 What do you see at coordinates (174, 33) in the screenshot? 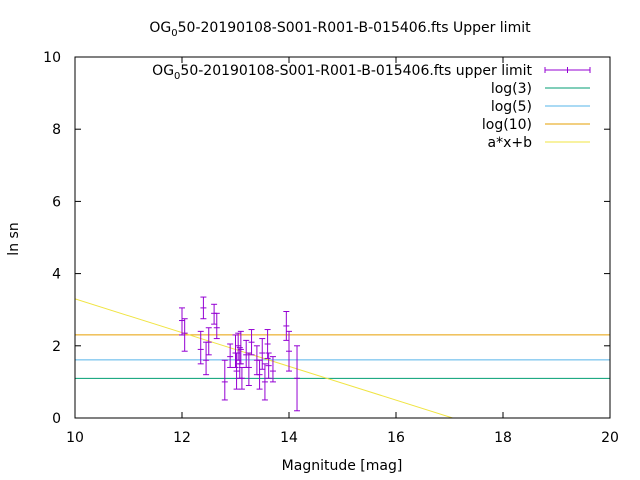
I see `chart-title-subscript: 0` at bounding box center [174, 33].